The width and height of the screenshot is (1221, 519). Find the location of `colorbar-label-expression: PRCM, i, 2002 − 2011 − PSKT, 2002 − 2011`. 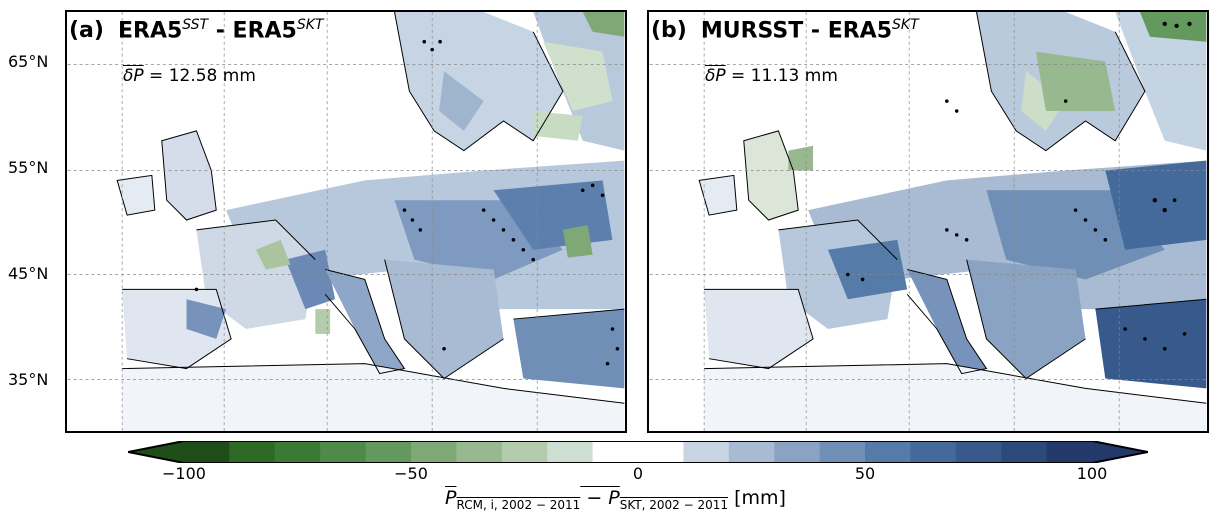

colorbar-label-expression: PRCM, i, 2002 − 2011 − PSKT, 2002 − 2011 is located at coordinates (587, 499).